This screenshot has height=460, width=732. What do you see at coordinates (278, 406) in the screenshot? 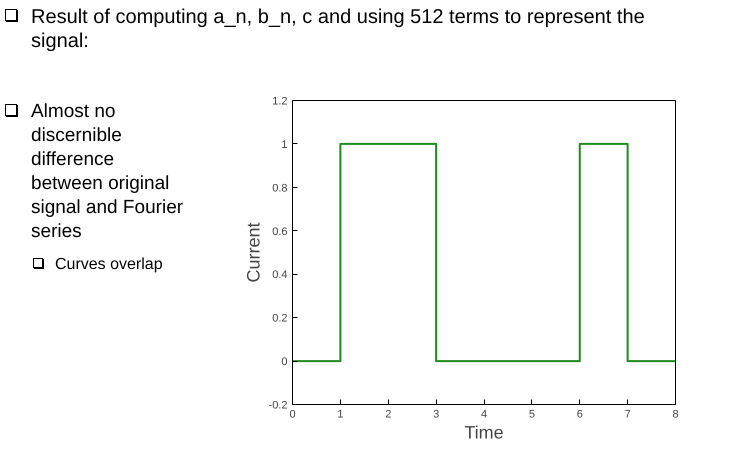
I see `y-tick-label: -0.2` at bounding box center [278, 406].